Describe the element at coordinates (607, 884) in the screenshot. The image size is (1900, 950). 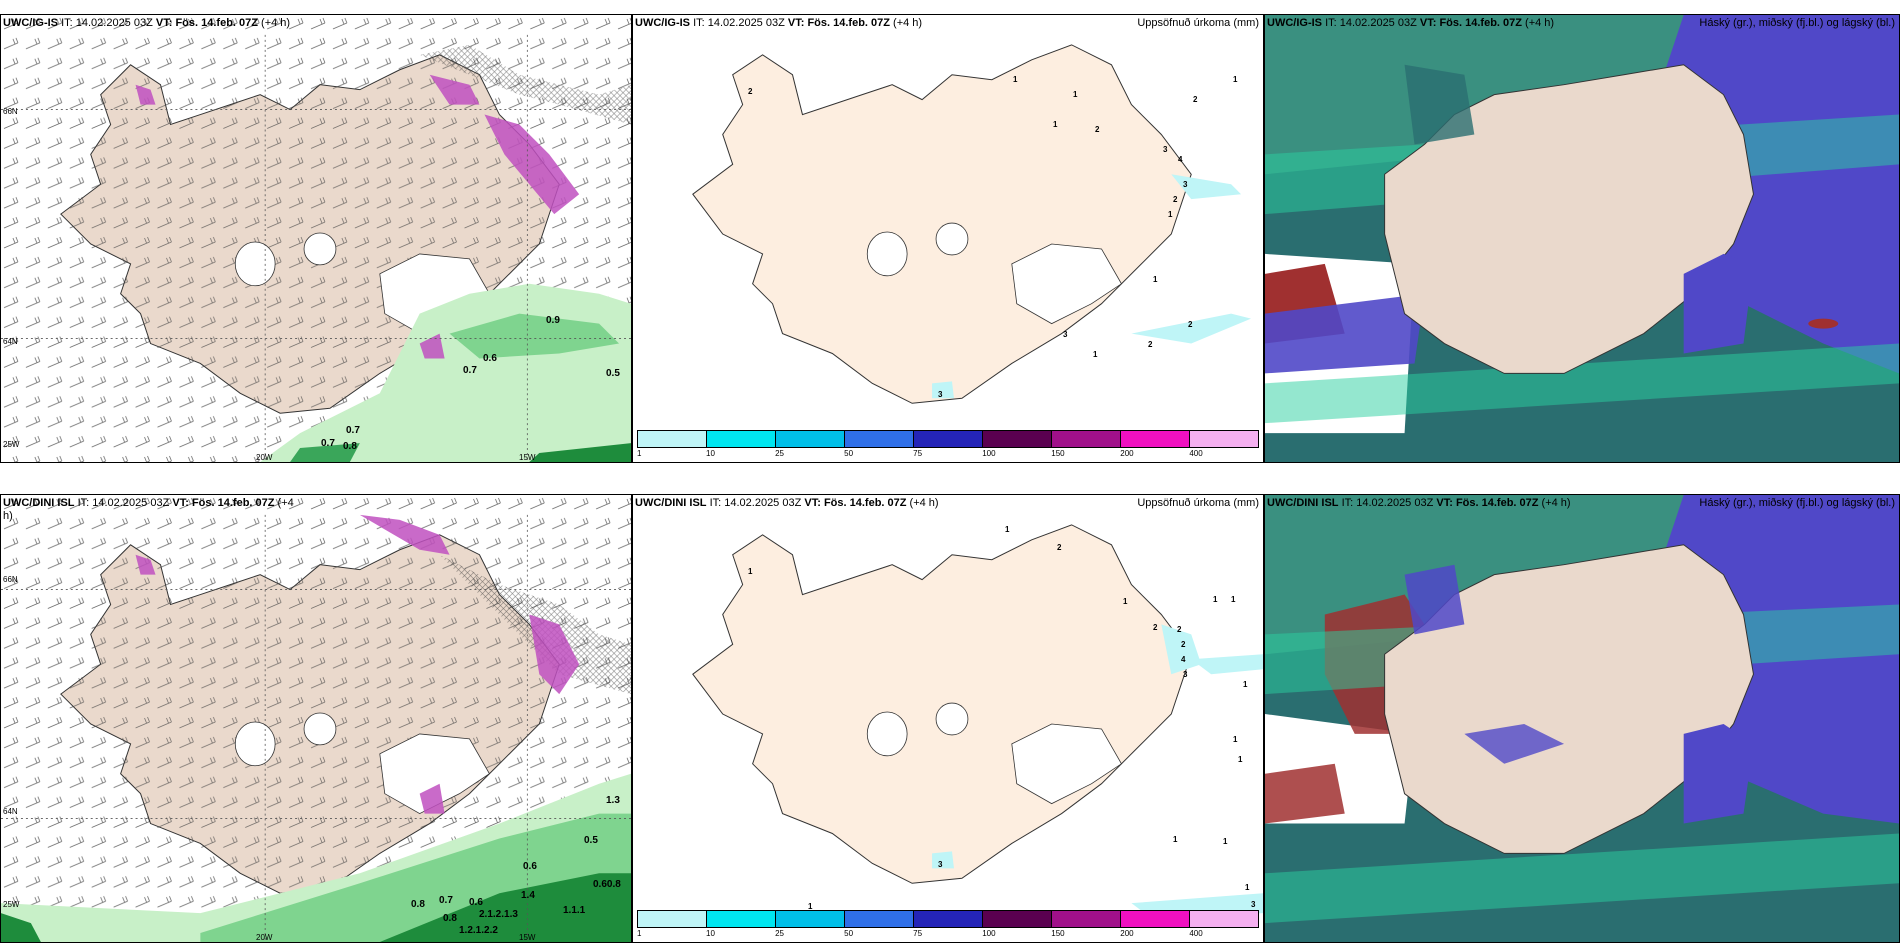
I see `precip-value: 0.60.8` at that location.